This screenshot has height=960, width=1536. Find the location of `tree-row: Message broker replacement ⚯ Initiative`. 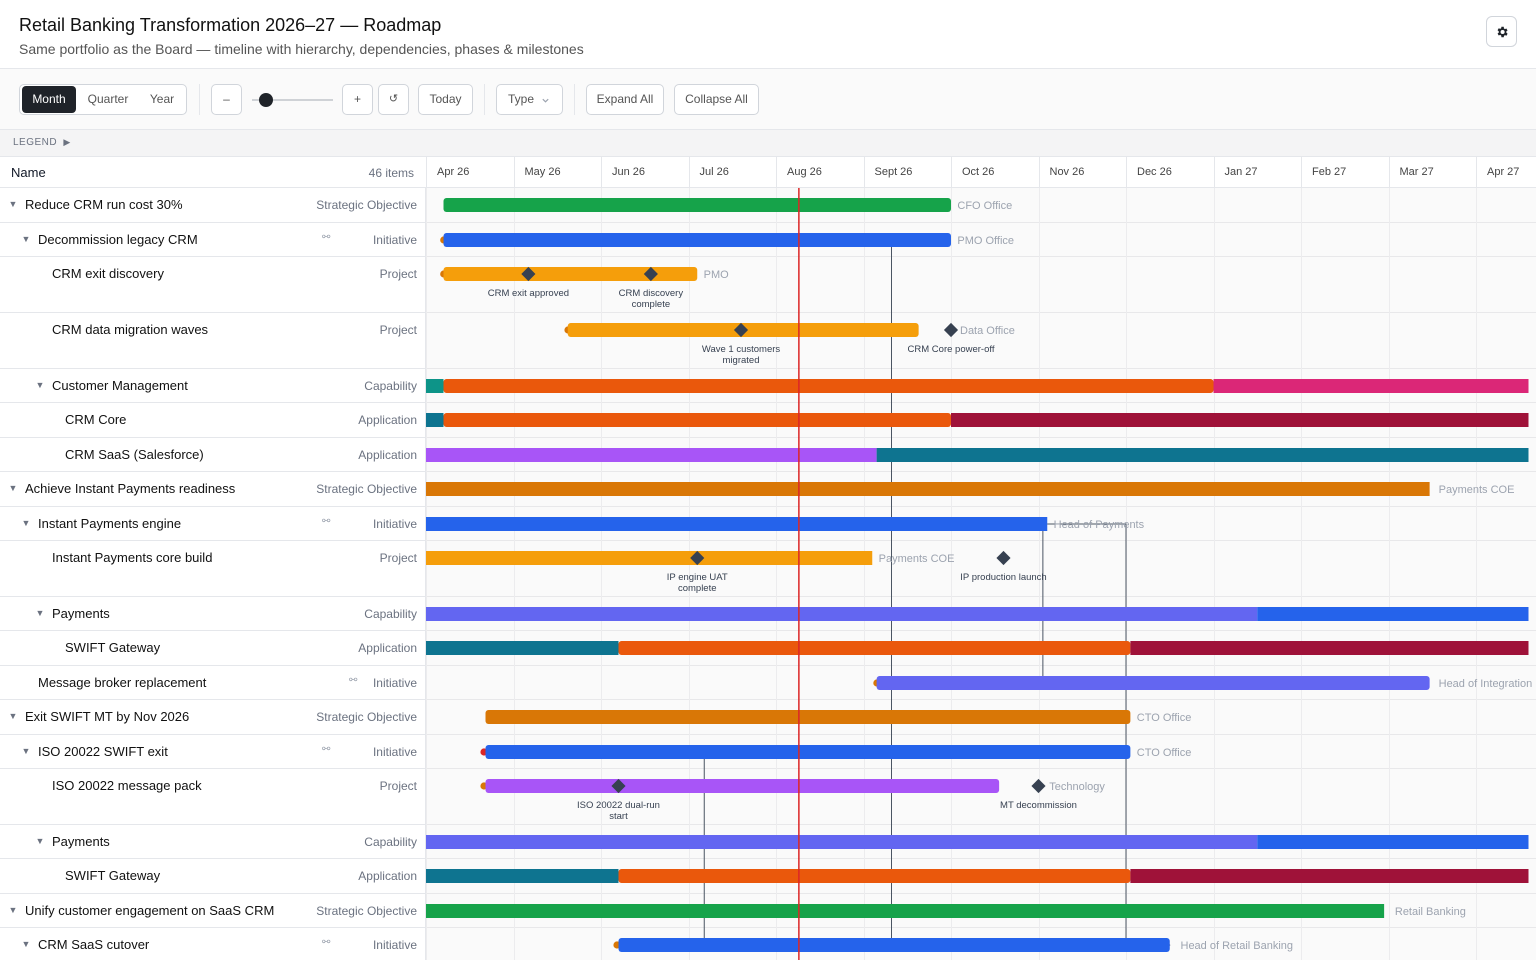

tree-row: Message broker replacement ⚯ Initiative is located at coordinates (213, 683).